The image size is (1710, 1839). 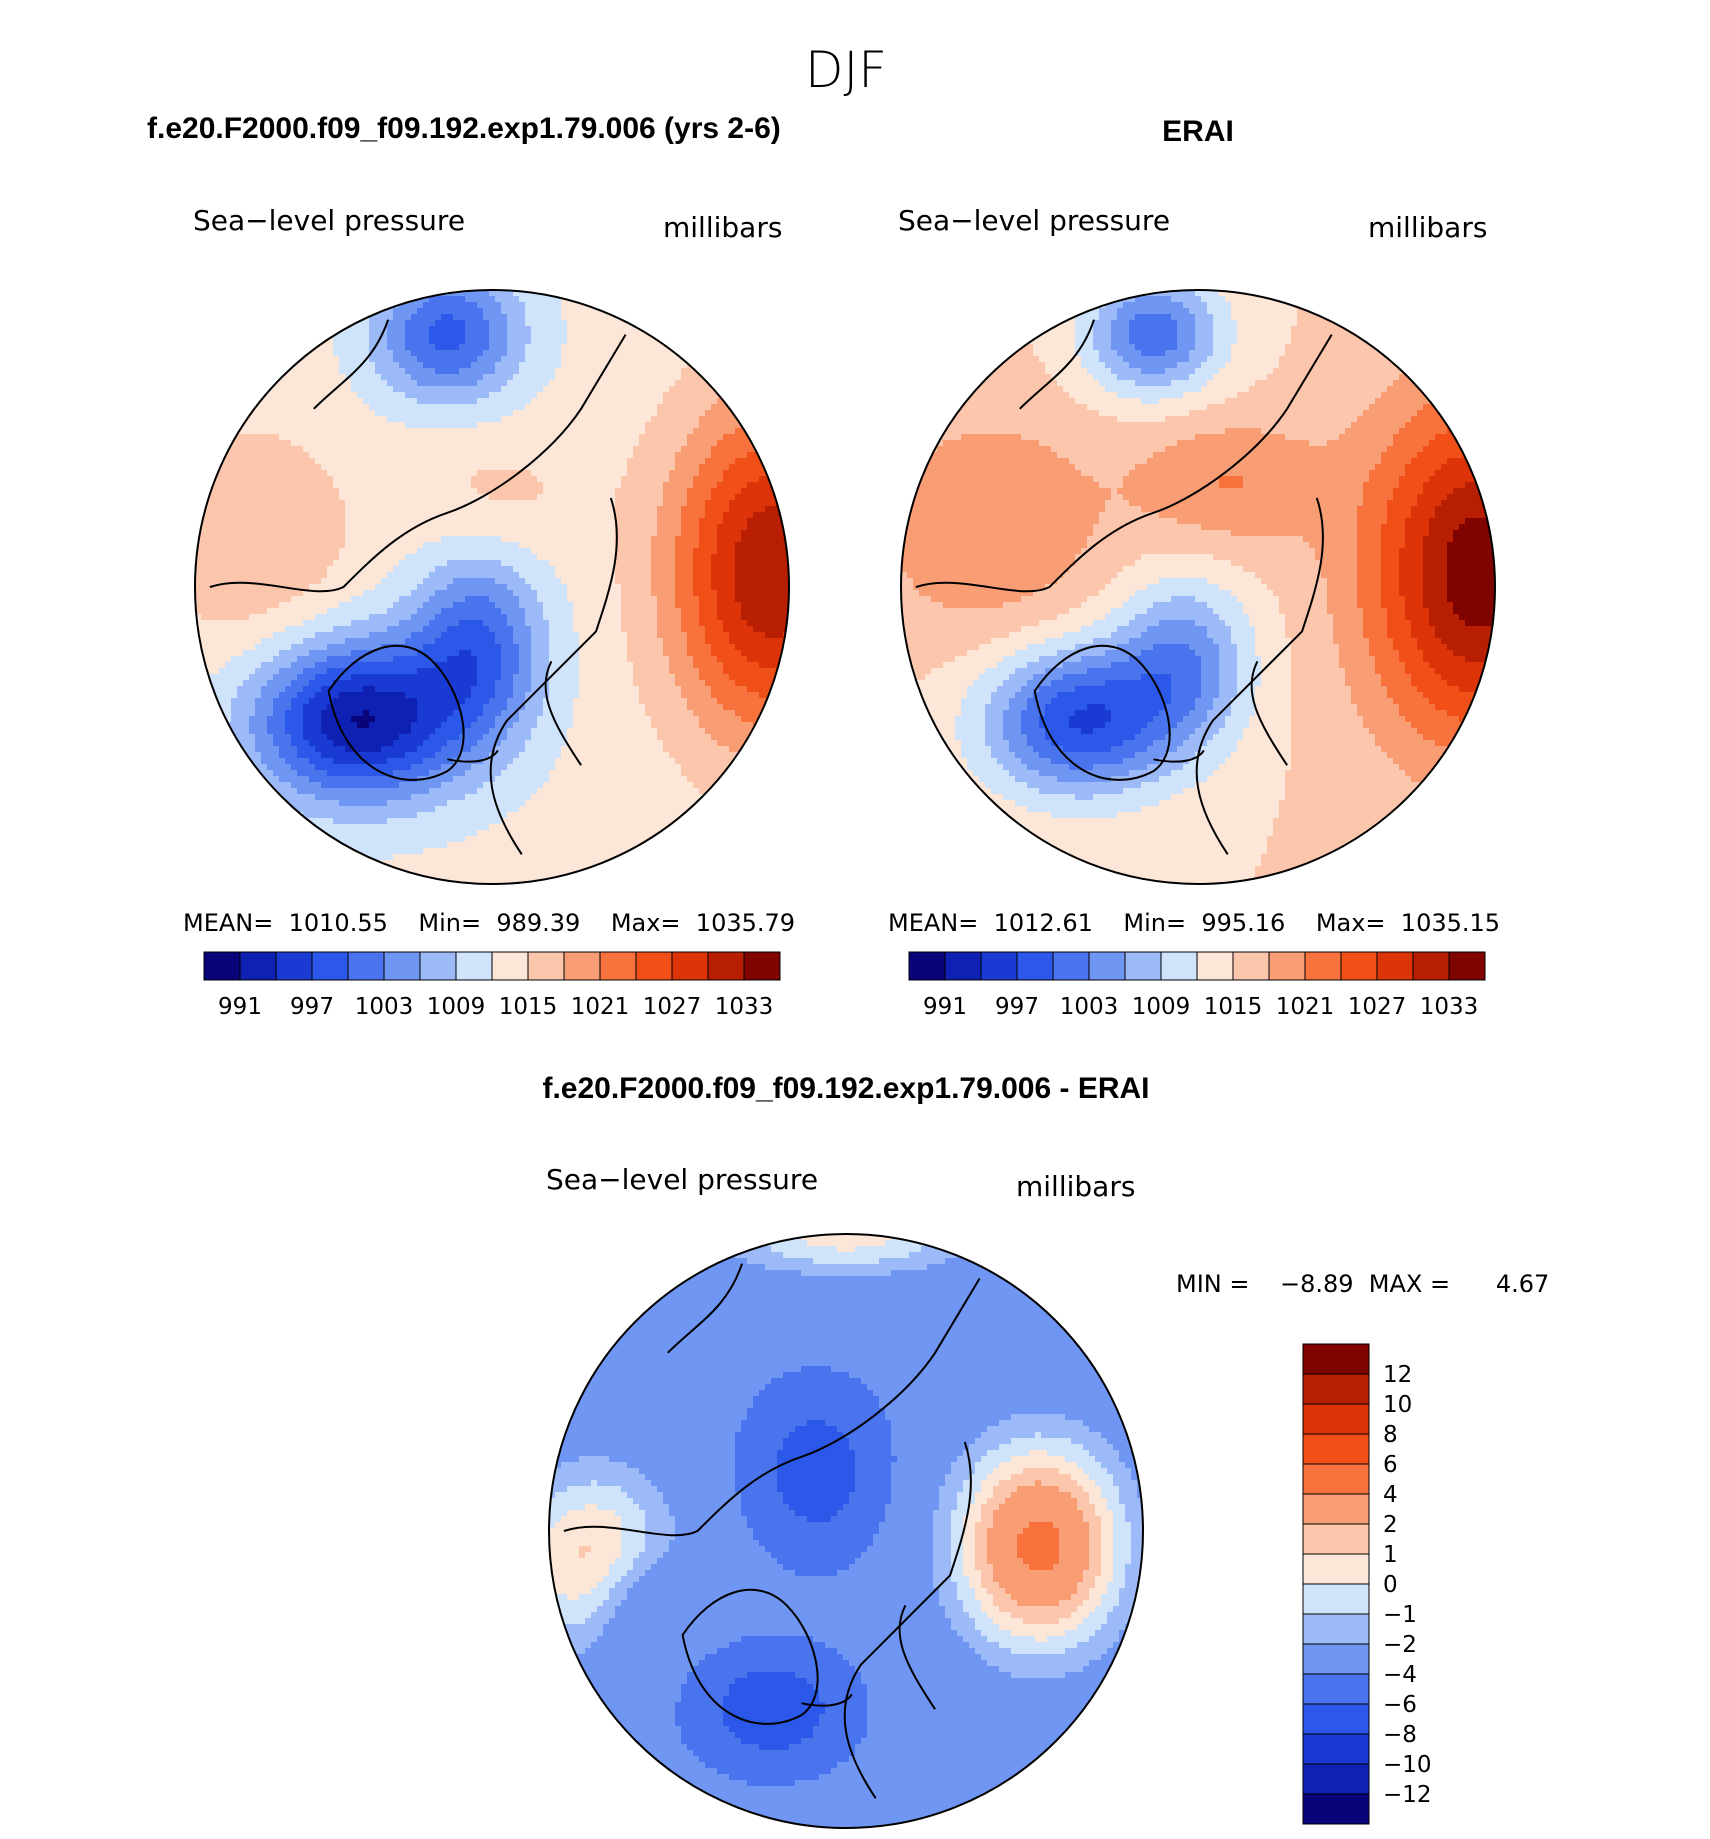 I want to click on colorbar-tick-label: 1009, so click(x=456, y=1007).